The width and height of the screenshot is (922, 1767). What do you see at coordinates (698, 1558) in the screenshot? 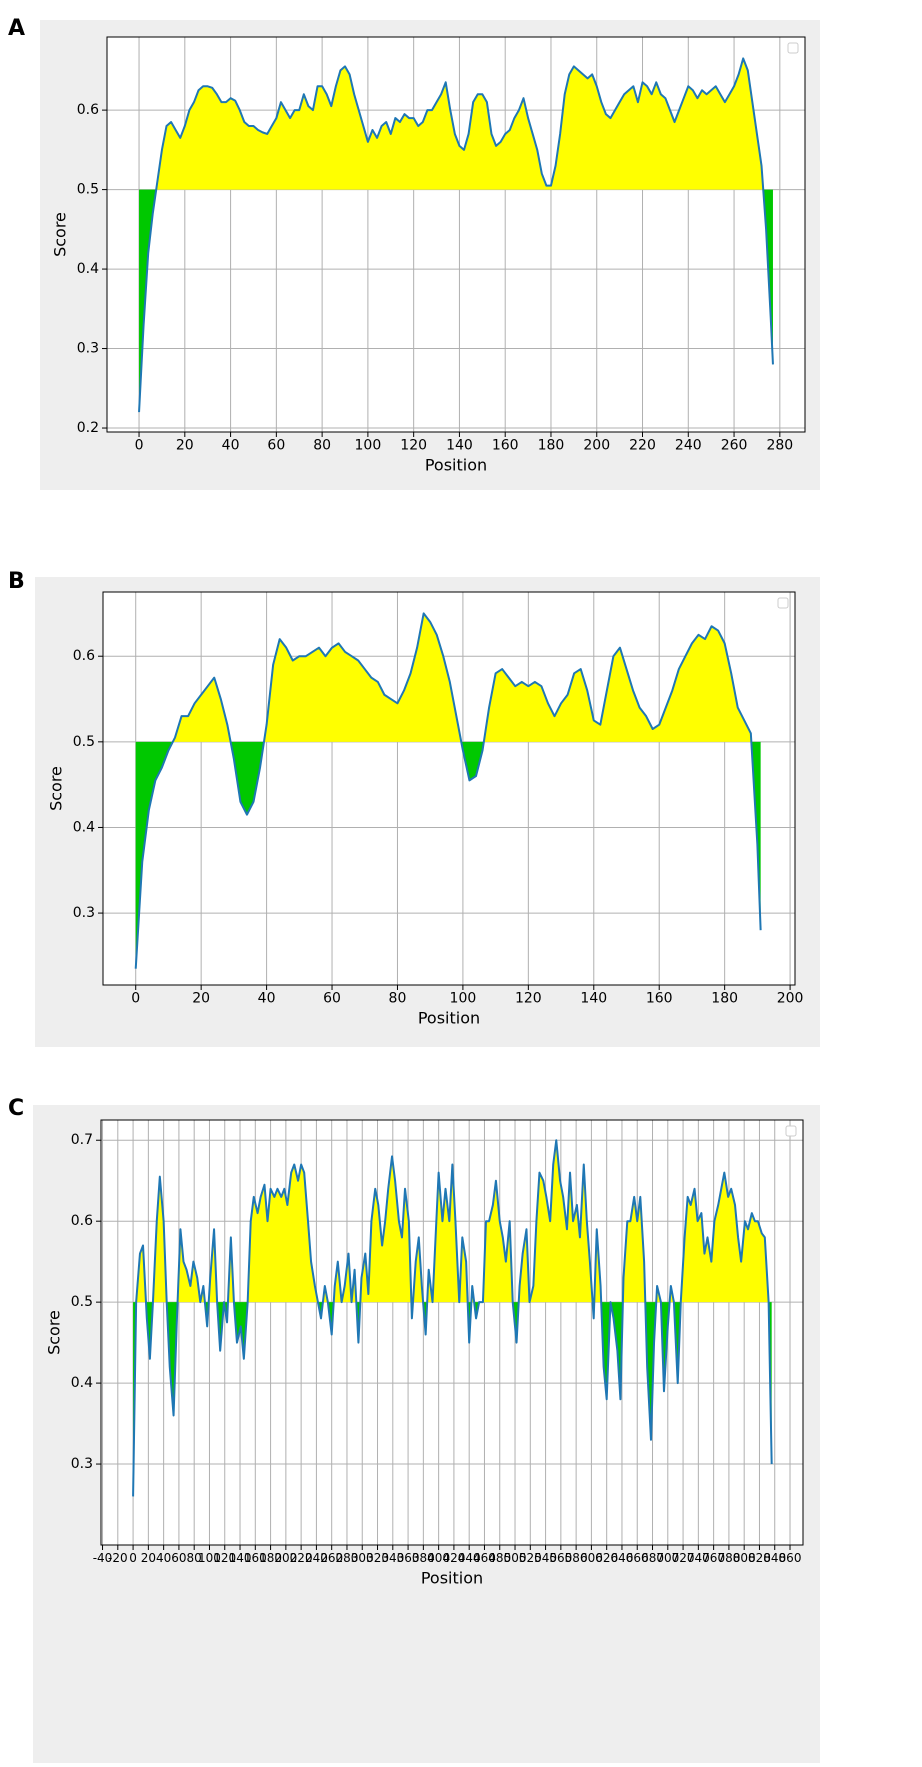
I see `x-tick-label: 740` at bounding box center [698, 1558].